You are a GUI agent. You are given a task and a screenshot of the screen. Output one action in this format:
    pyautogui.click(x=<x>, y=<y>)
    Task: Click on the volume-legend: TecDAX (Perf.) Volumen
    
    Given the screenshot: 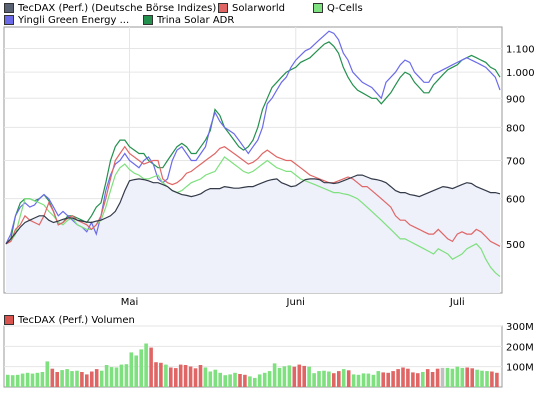 What is the action you would take?
    pyautogui.click(x=69, y=320)
    